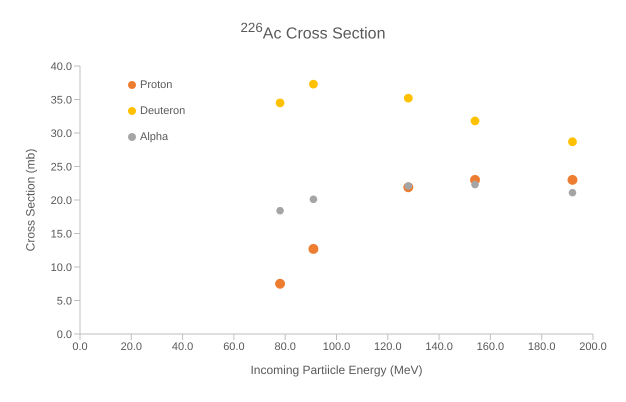  Describe the element at coordinates (61, 200) in the screenshot. I see `y-tick-label: 20.0` at that location.